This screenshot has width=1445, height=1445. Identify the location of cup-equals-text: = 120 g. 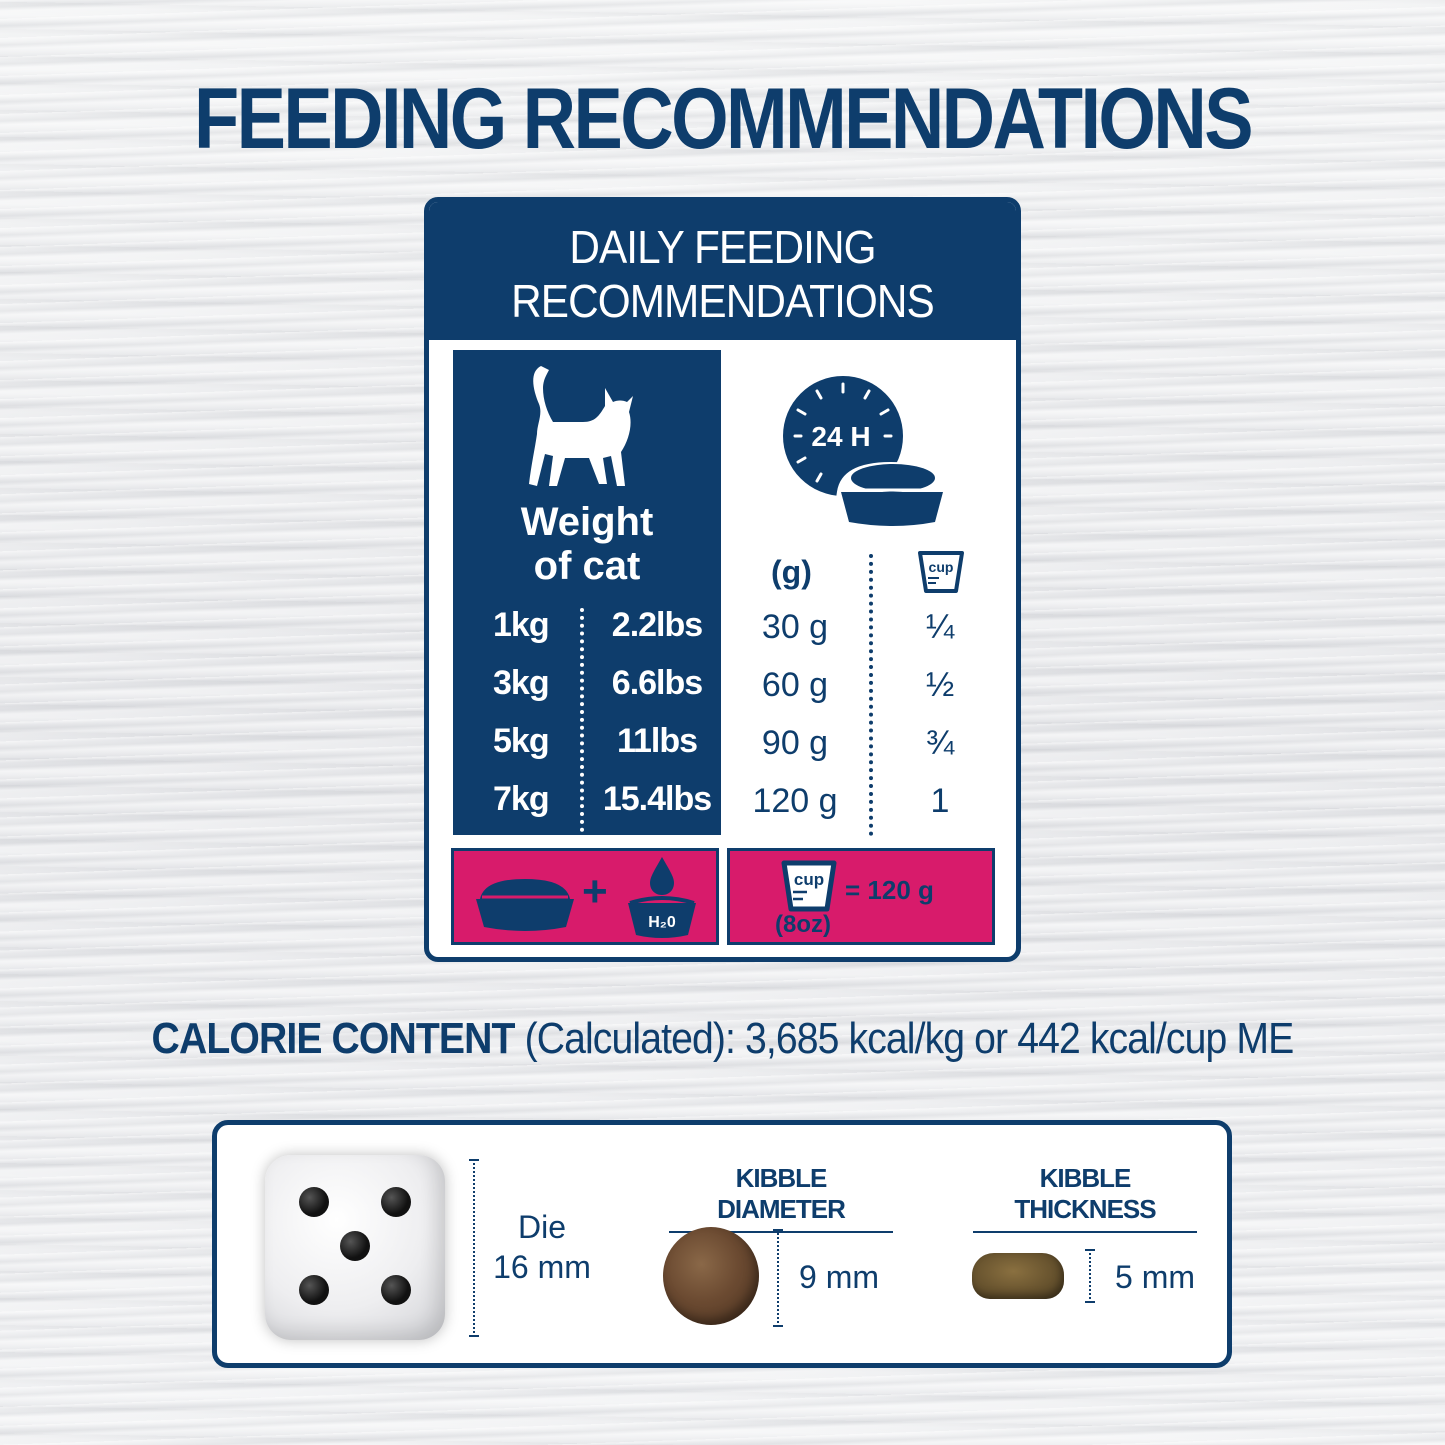
(889, 890).